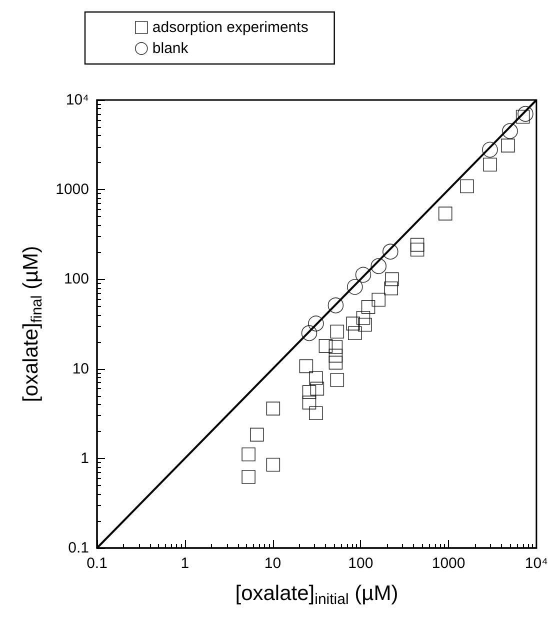 Image resolution: width=551 pixels, height=626 pixels. What do you see at coordinates (77, 100) in the screenshot?
I see `y-tick-label: 10⁴` at bounding box center [77, 100].